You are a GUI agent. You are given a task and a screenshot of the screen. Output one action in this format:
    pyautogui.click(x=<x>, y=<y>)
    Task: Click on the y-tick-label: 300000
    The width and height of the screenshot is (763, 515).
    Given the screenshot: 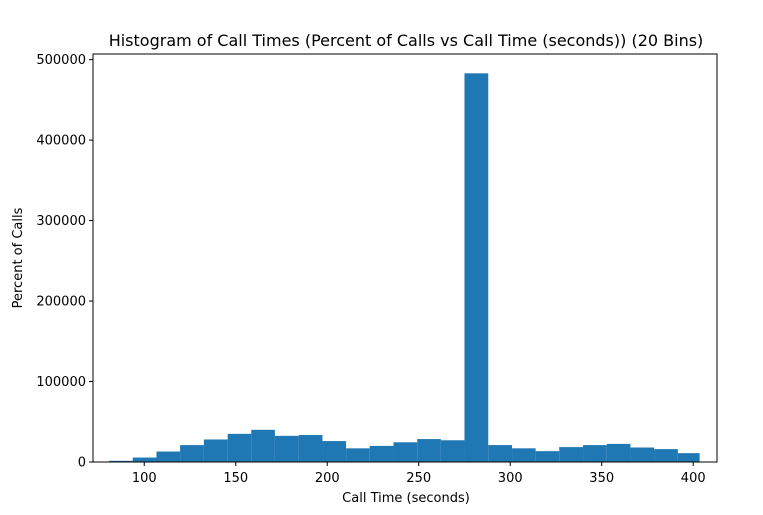 What is the action you would take?
    pyautogui.click(x=61, y=221)
    